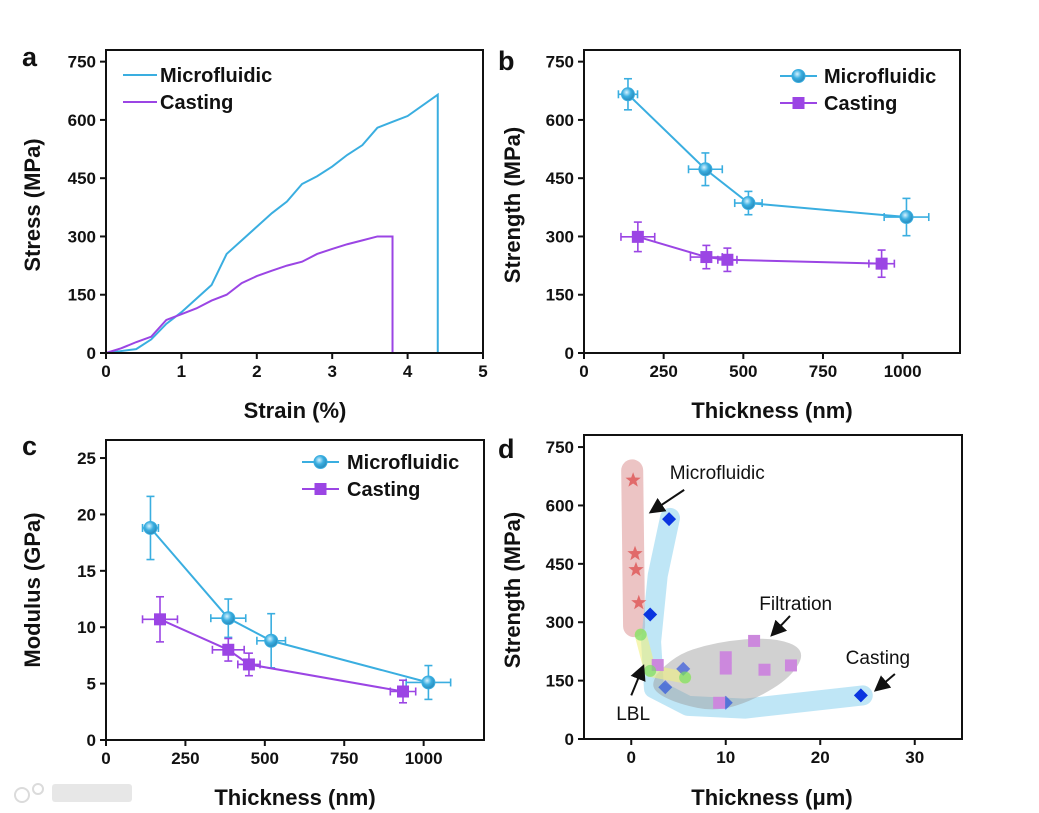  I want to click on annotation-microfluidic: Microfluidic, so click(706, 488).